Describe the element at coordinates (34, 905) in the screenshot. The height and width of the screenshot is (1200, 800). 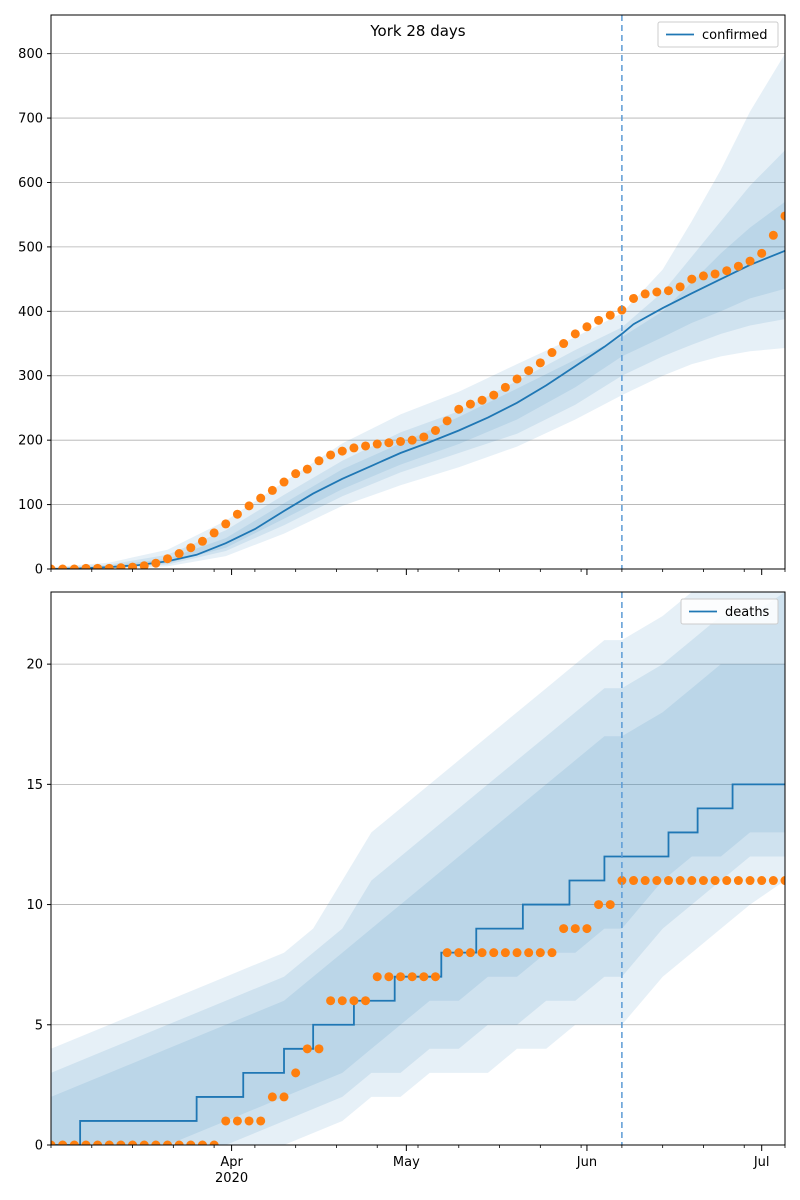
I see `y-tick-label: 10` at that location.